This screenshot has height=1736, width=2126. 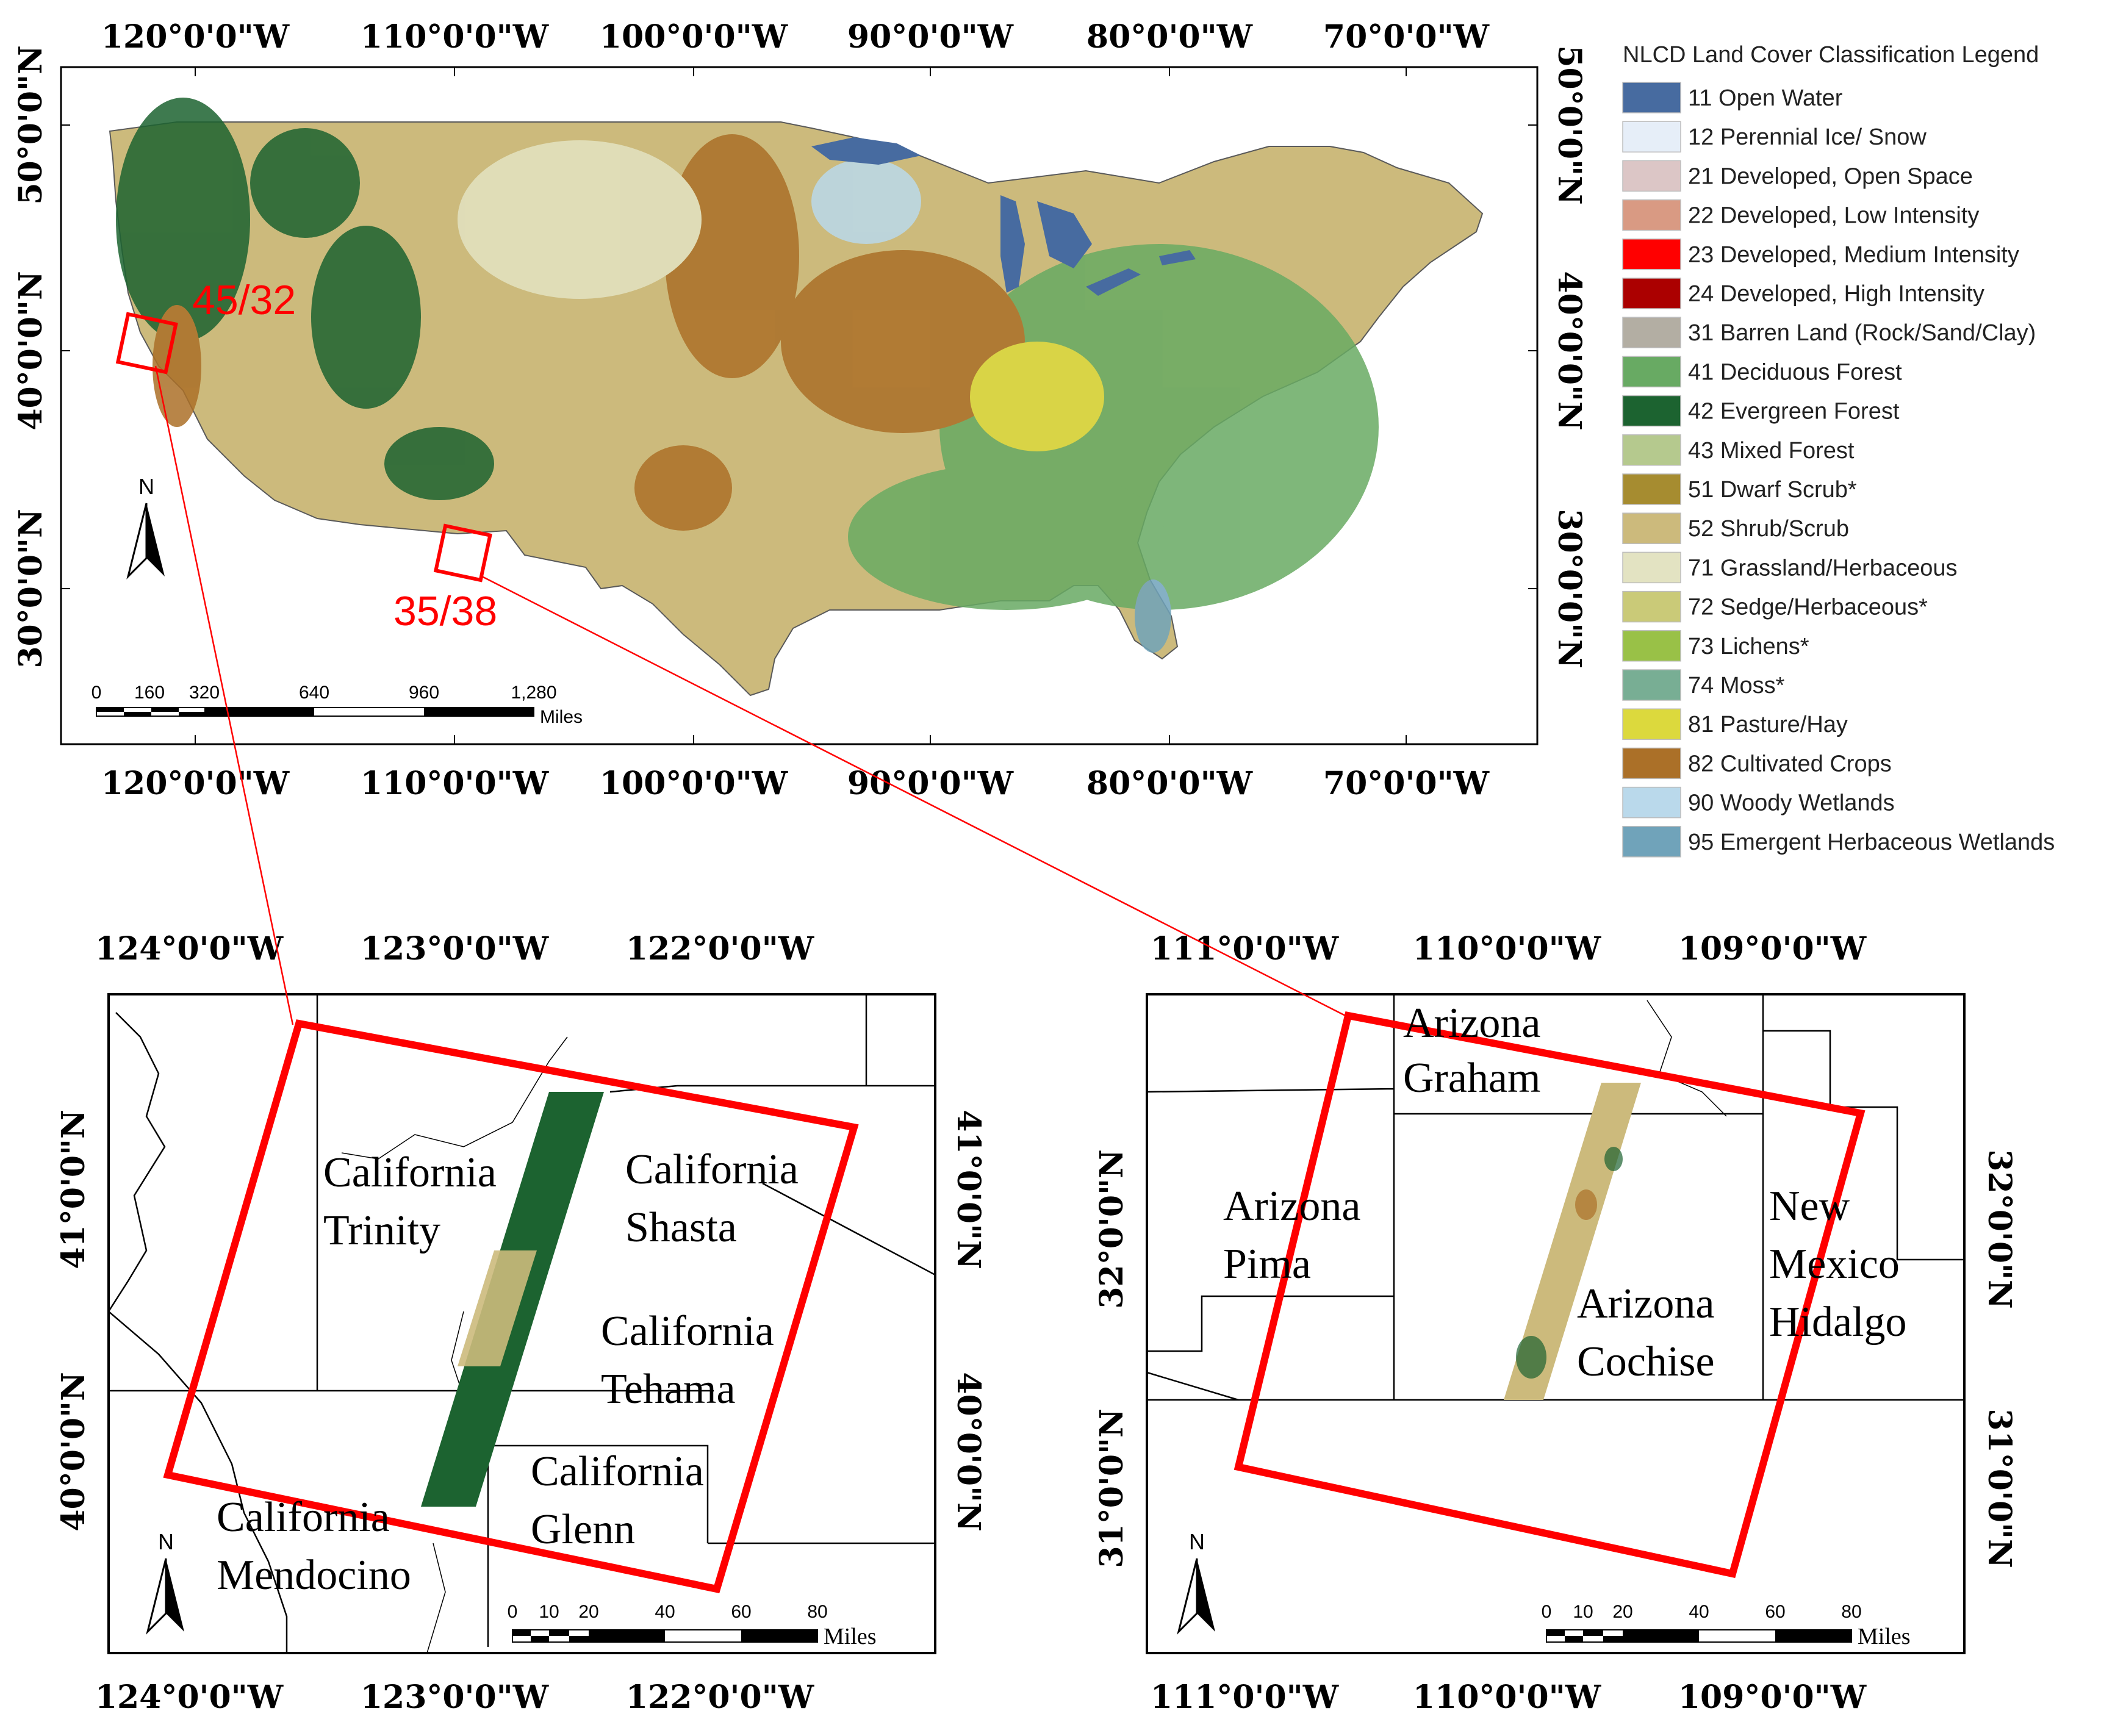 I want to click on overview-lat-left-1: 40°0'0"N, so click(x=30, y=350).